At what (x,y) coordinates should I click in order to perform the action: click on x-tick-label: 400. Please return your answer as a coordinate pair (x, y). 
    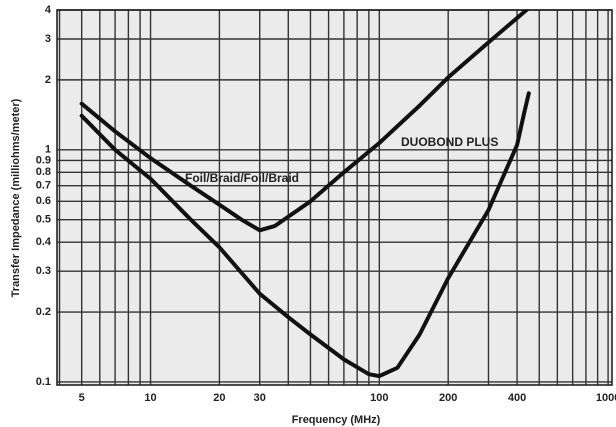
    Looking at the image, I should click on (517, 398).